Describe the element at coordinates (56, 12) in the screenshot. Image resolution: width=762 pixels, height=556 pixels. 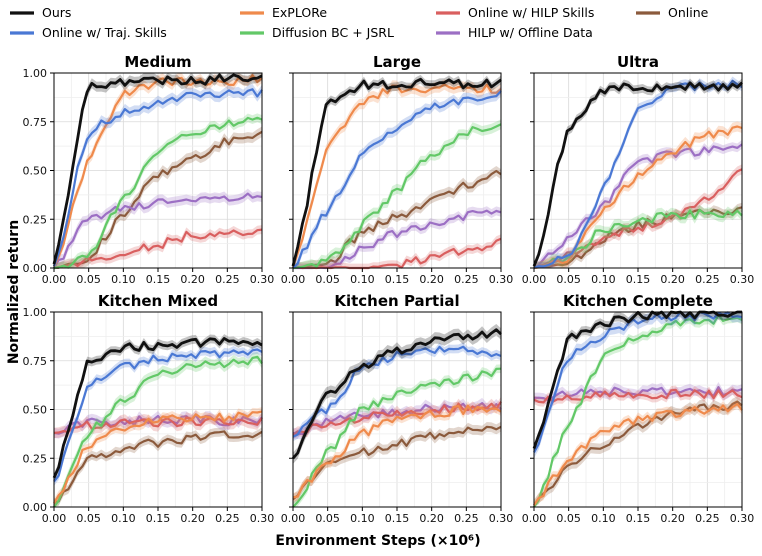
I see `legend-label-ours: Ours` at that location.